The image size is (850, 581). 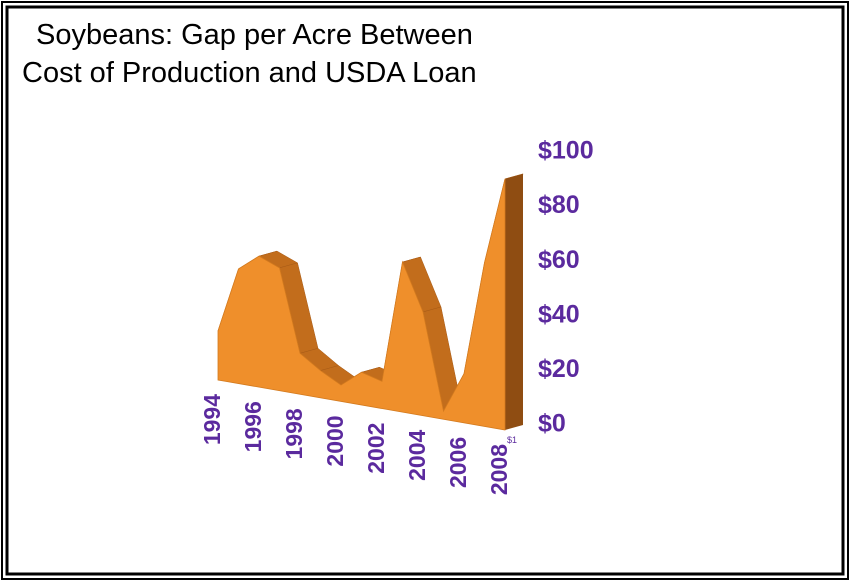 What do you see at coordinates (212, 419) in the screenshot?
I see `x-tick-label: 1994` at bounding box center [212, 419].